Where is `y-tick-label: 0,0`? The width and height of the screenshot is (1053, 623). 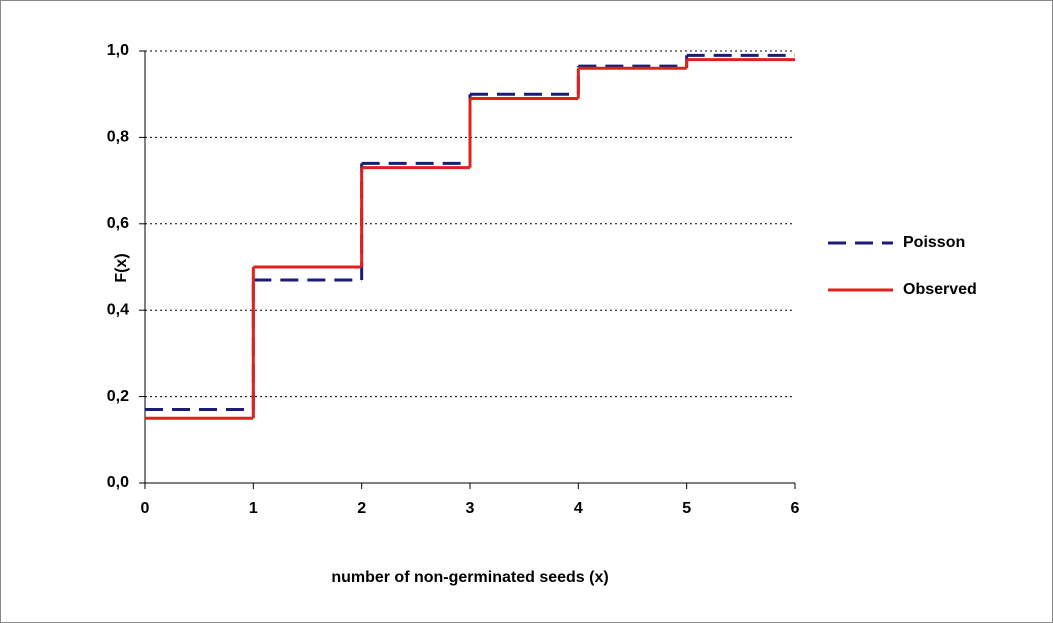
y-tick-label: 0,0 is located at coordinates (118, 482).